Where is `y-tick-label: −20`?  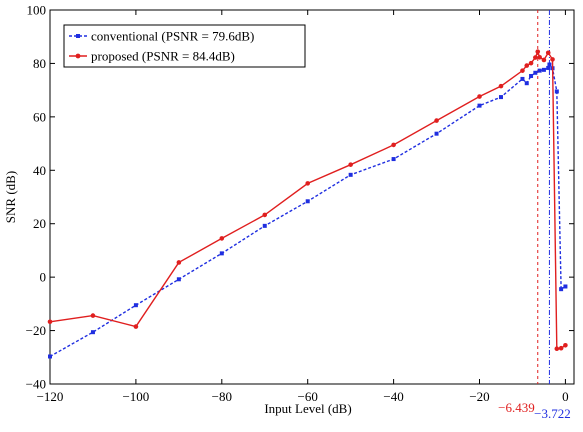 y-tick-label: −20 is located at coordinates (36, 330).